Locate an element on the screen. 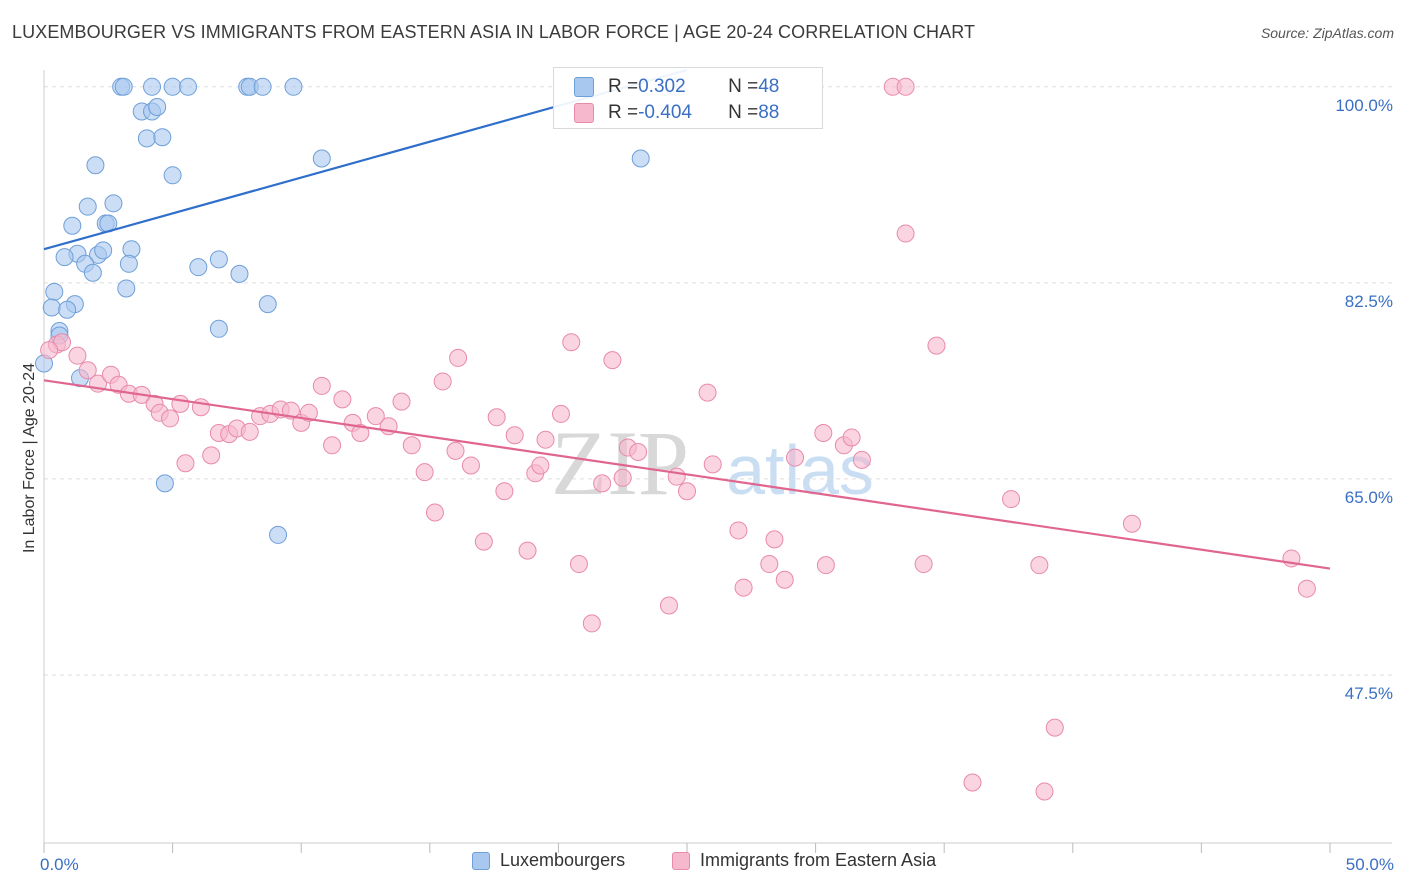 This screenshot has width=1406, height=892. legend-swatch-pink is located at coordinates (681, 860).